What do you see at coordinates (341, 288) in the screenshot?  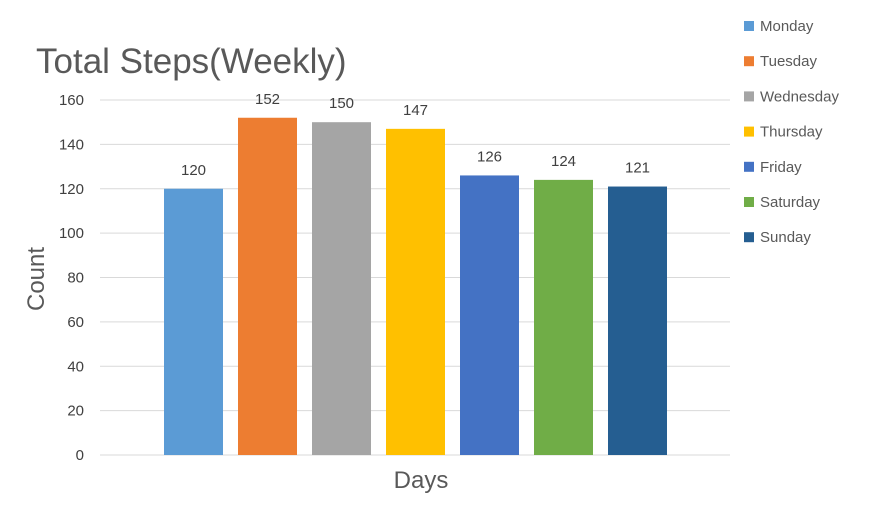 I see `bar-wednesday` at bounding box center [341, 288].